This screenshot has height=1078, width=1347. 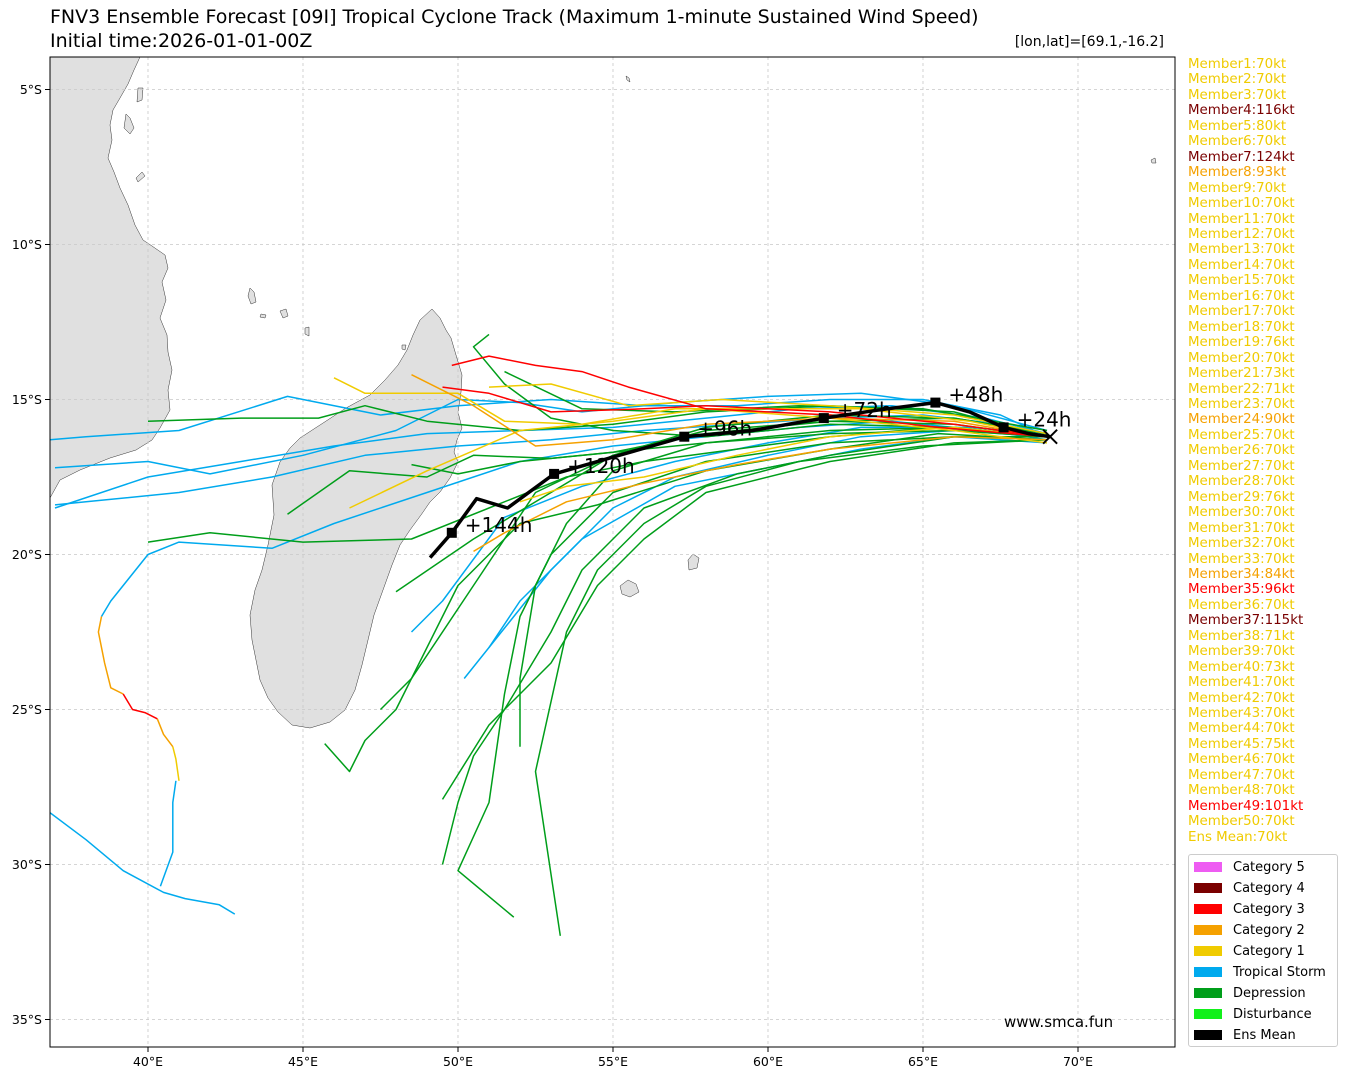 What do you see at coordinates (1269, 867) in the screenshot?
I see `legend-label: Category 5` at bounding box center [1269, 867].